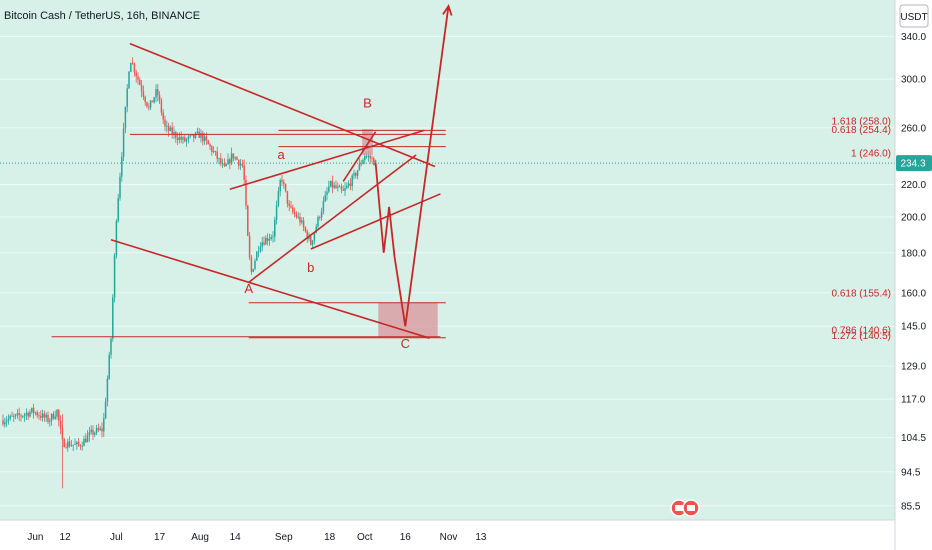 Image resolution: width=932 pixels, height=550 pixels. Describe the element at coordinates (413, 165) in the screenshot. I see `projection-path` at that location.